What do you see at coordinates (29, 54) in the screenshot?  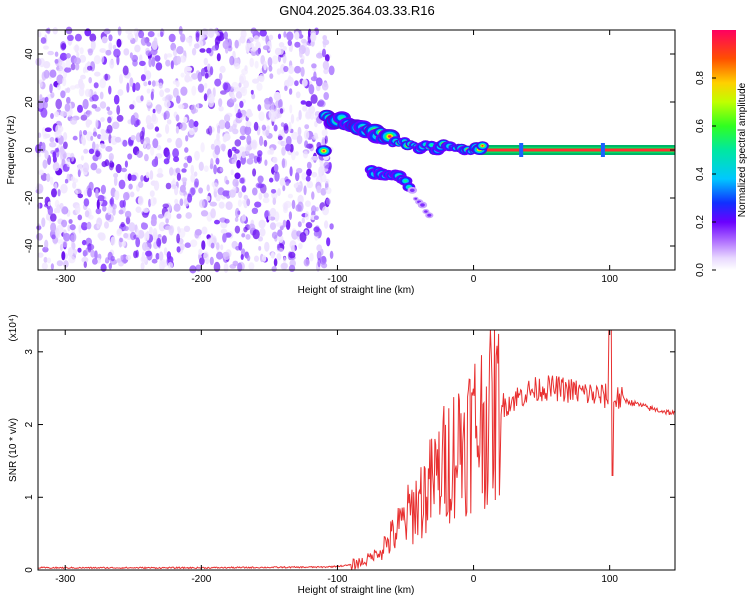 I see `y-tick-label: 40` at bounding box center [29, 54].